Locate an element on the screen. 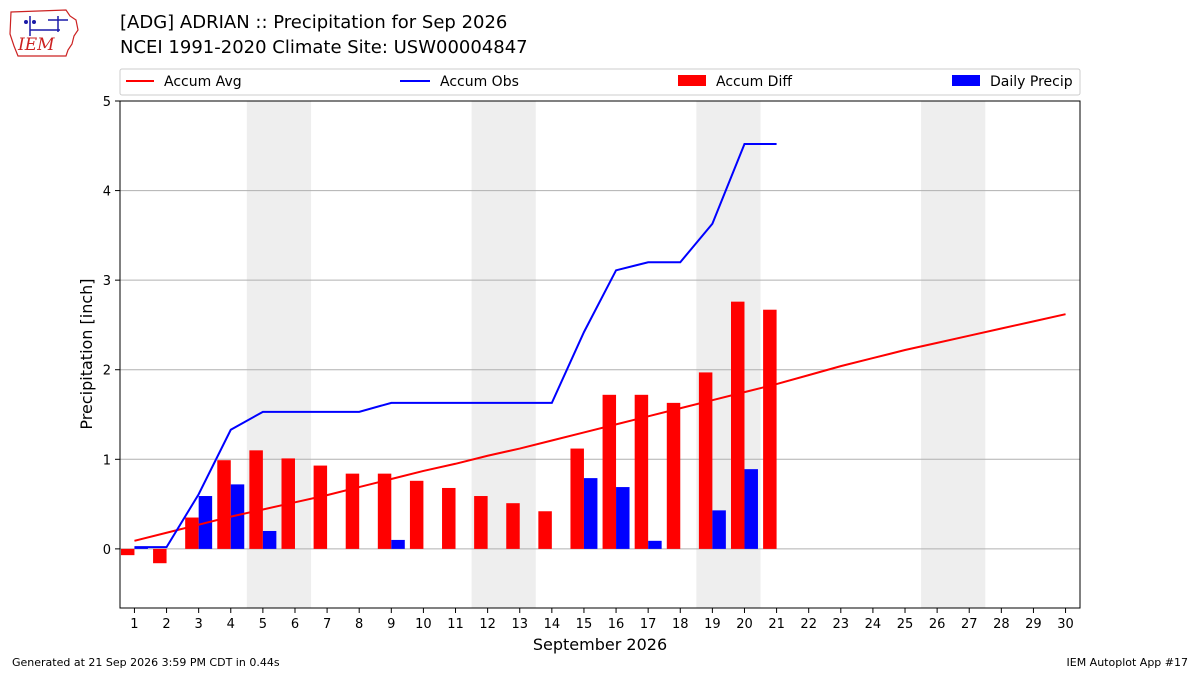 The width and height of the screenshot is (1200, 675). y-tick-label-2: 2 is located at coordinates (107, 371).